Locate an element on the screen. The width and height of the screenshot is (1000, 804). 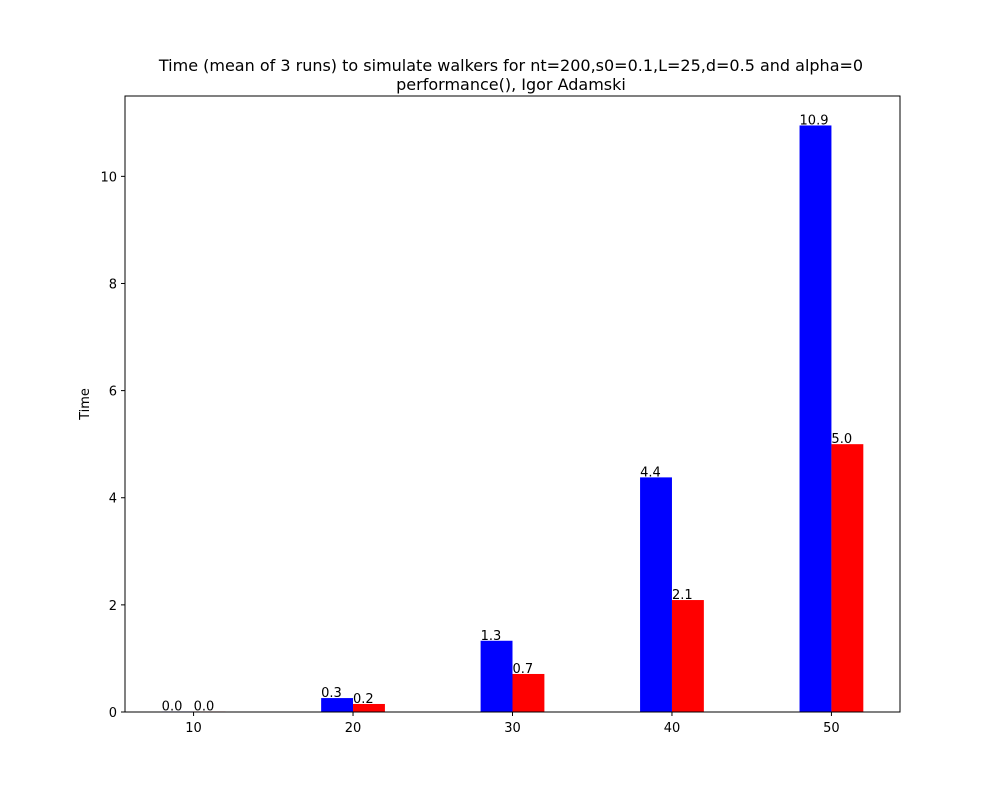
y-tick-label-4: 4 is located at coordinates (113, 499).